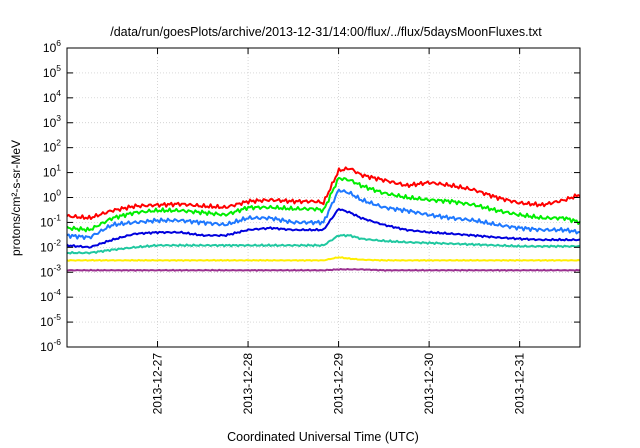 This screenshot has height=448, width=640. Describe the element at coordinates (57, 317) in the screenshot. I see `y-tick-exponent: -5` at that location.